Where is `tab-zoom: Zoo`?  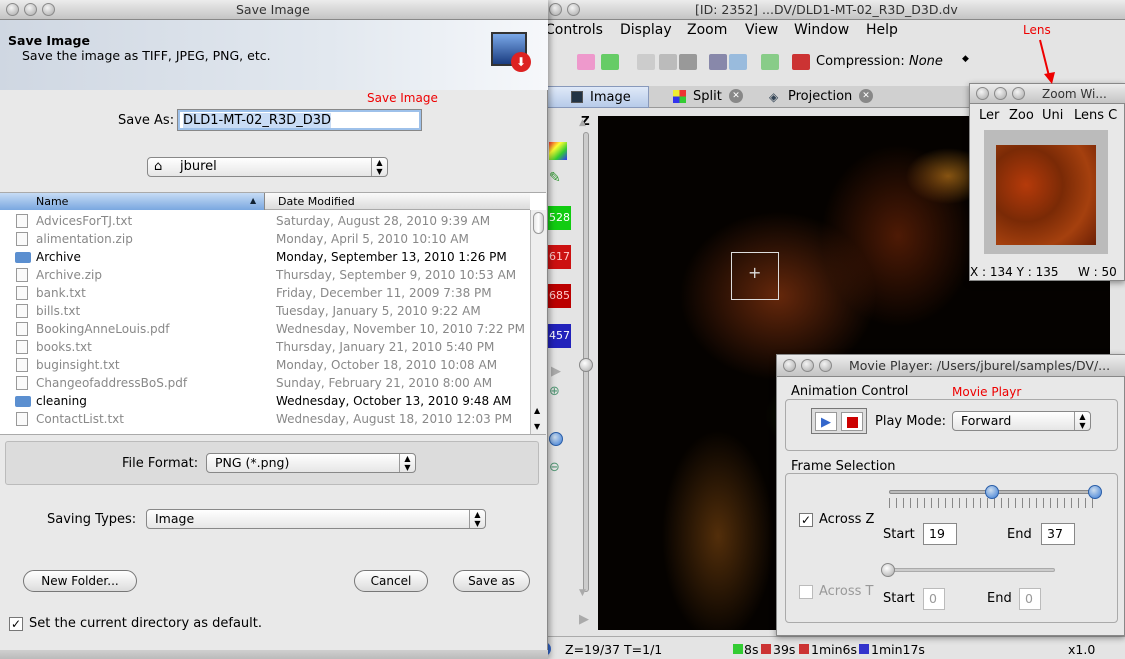 tab-zoom: Zoo is located at coordinates (1021, 115).